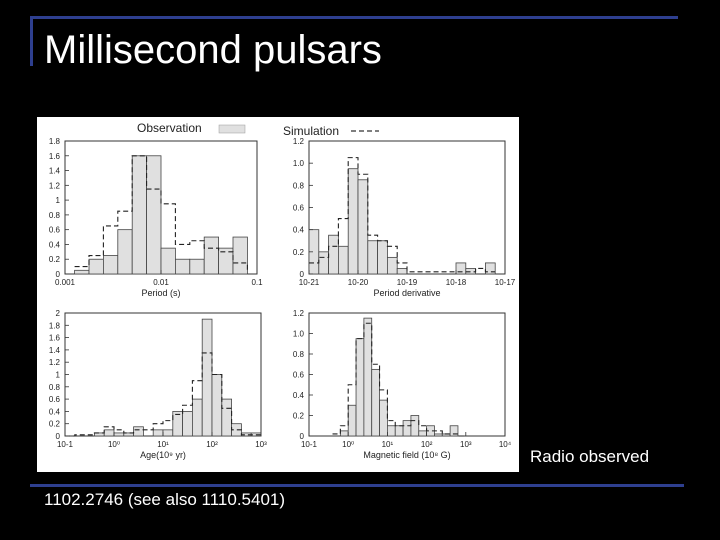 This screenshot has height=540, width=720. What do you see at coordinates (505, 444) in the screenshot?
I see `panel-4-xtick-label: 10⁴` at bounding box center [505, 444].